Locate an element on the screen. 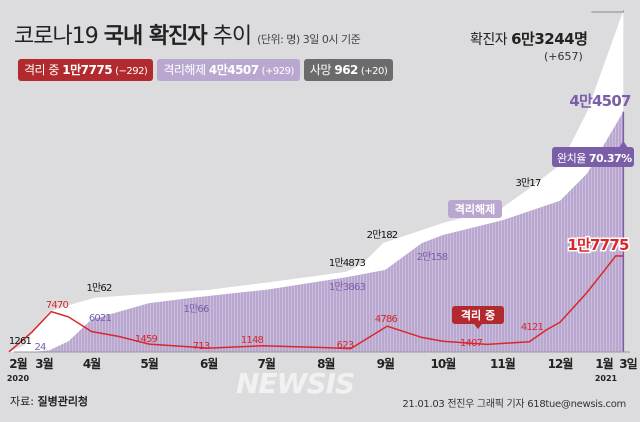 The height and width of the screenshot is (422, 640). total-label: 확진자 is located at coordinates (489, 40).